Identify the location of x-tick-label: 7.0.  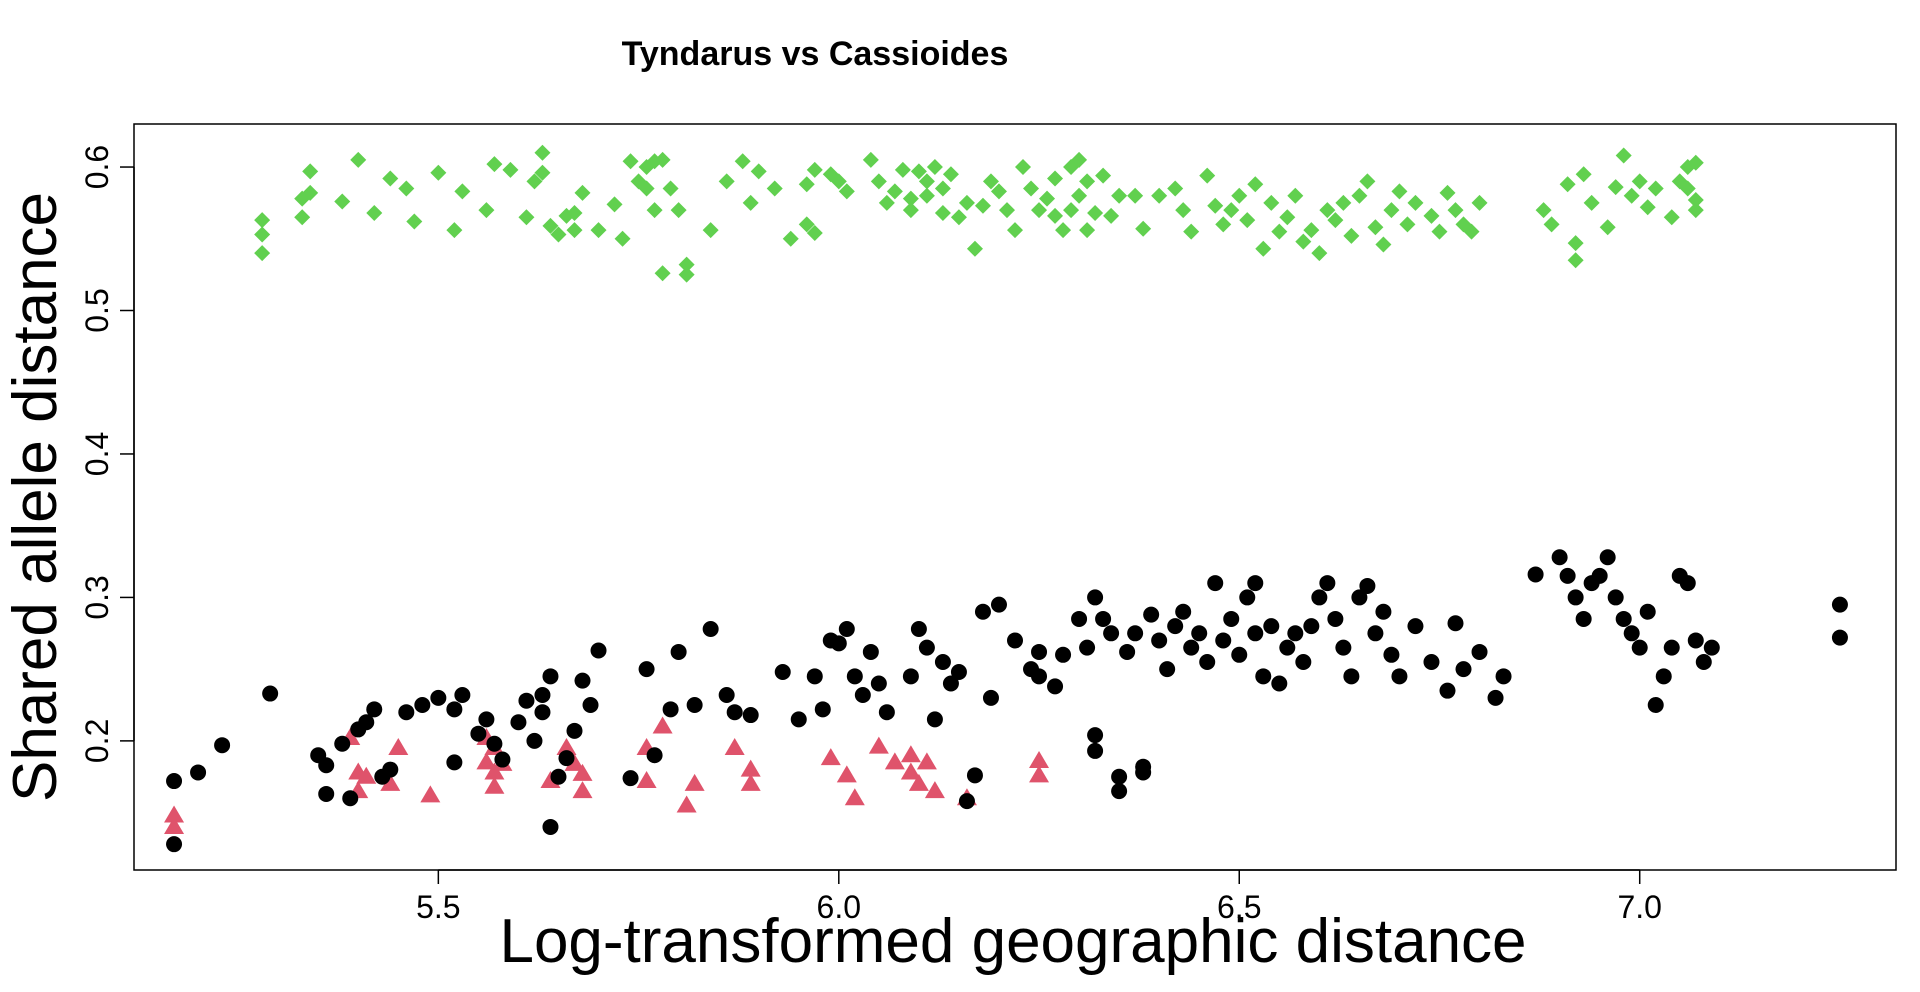
(1639, 907).